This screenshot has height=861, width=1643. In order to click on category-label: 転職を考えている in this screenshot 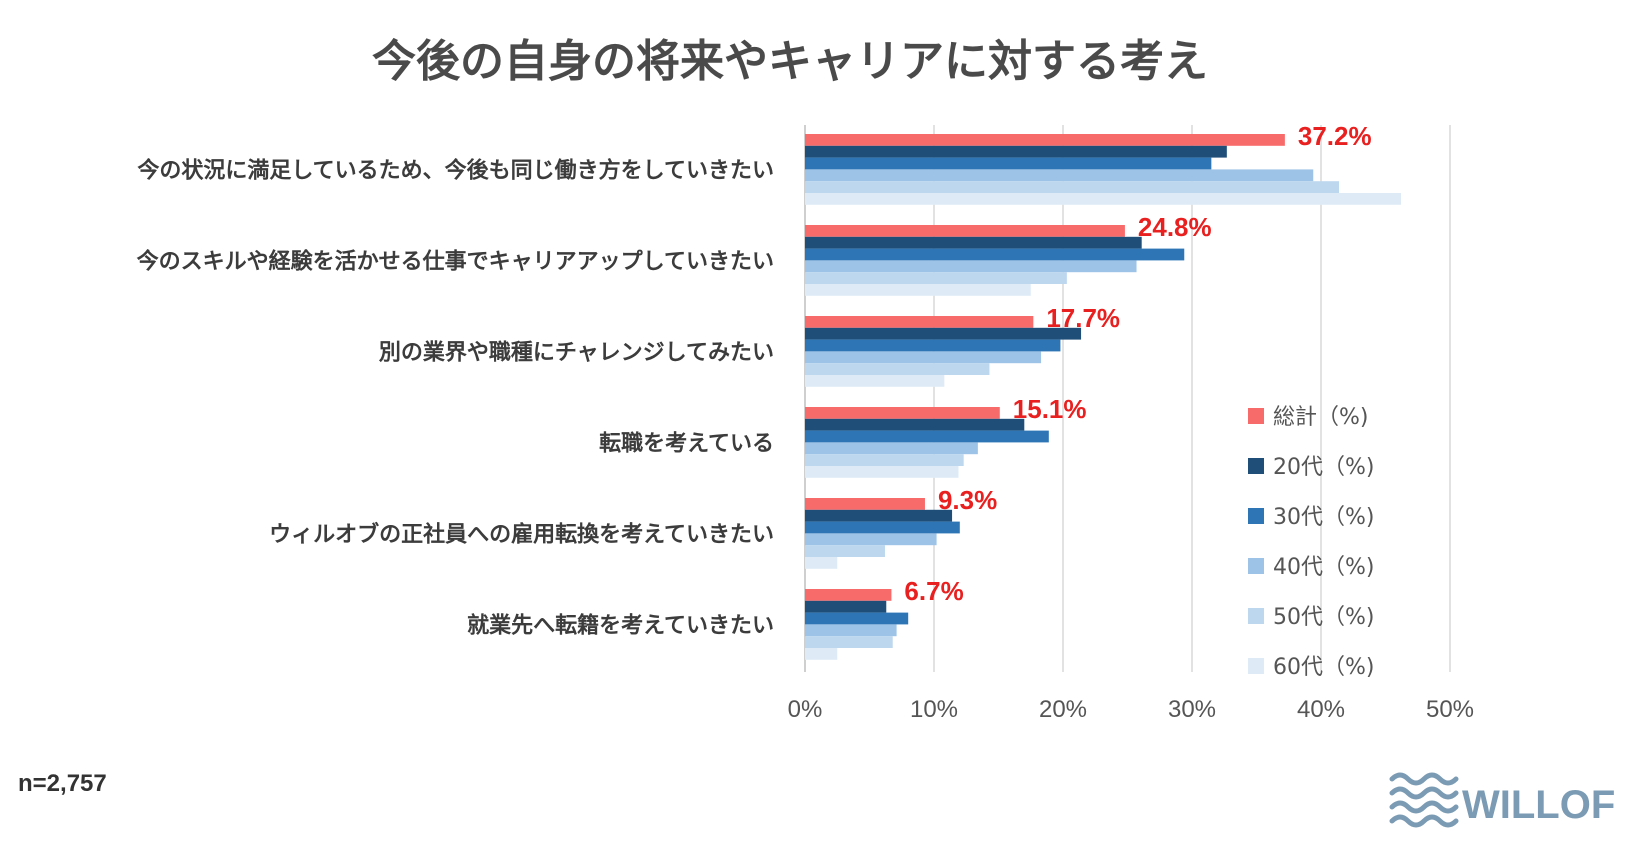, I will do `click(686, 443)`.